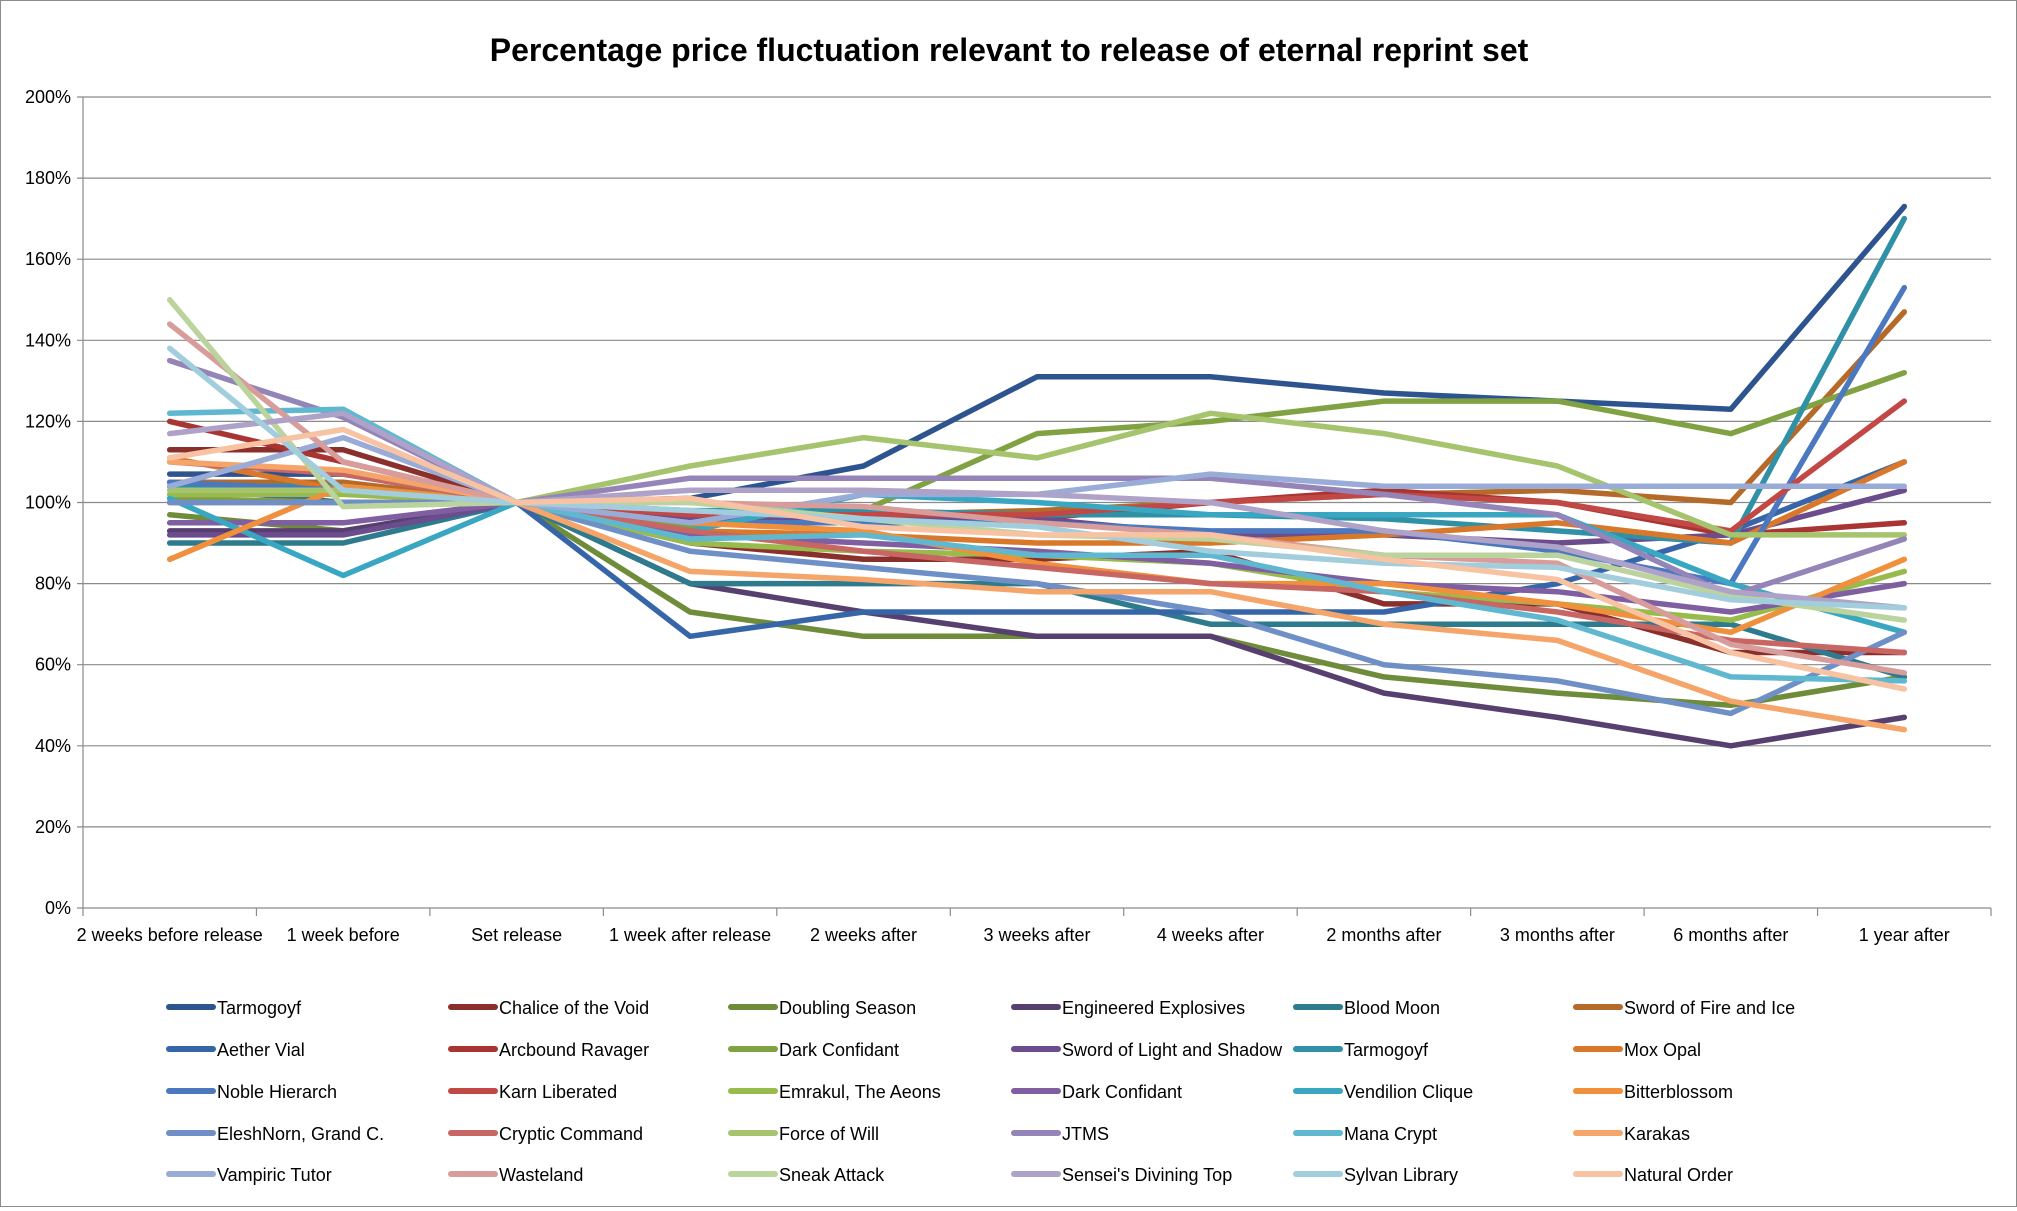  Describe the element at coordinates (53, 746) in the screenshot. I see `y-tick-label: 40%` at that location.